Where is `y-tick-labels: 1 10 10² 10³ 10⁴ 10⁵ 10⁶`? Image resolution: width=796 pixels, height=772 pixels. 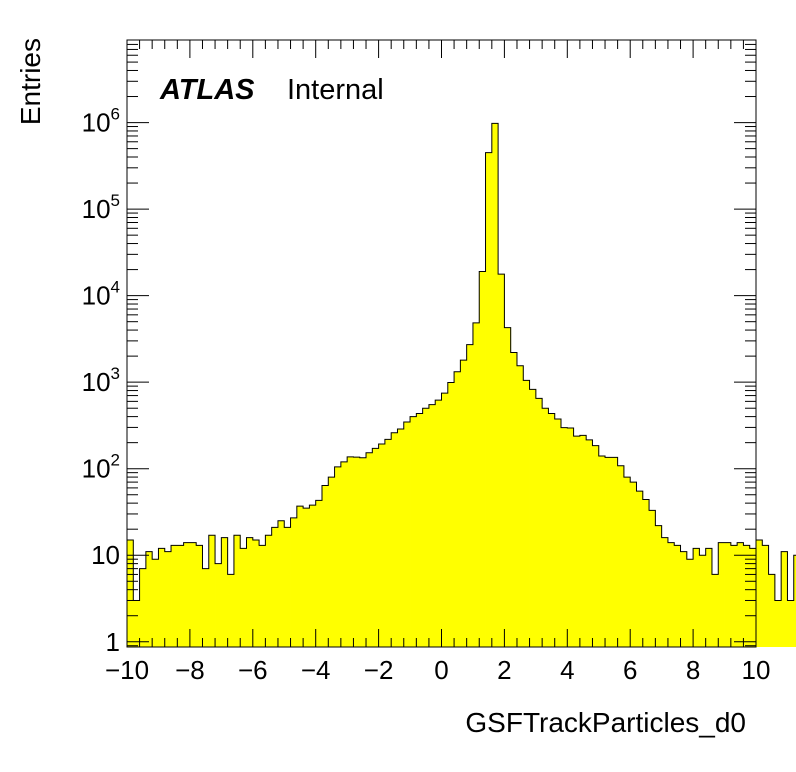
y-tick-labels: 1 10 10² 10³ 10⁴ 10⁵ 10⁶ is located at coordinates (101, 381).